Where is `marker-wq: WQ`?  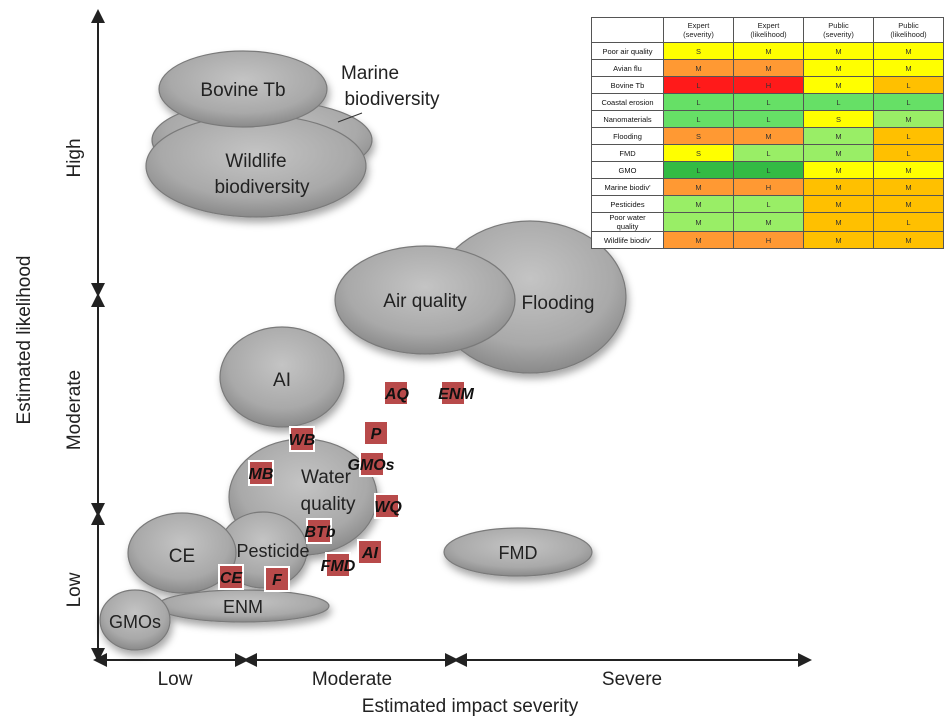
marker-wq: WQ is located at coordinates (388, 507).